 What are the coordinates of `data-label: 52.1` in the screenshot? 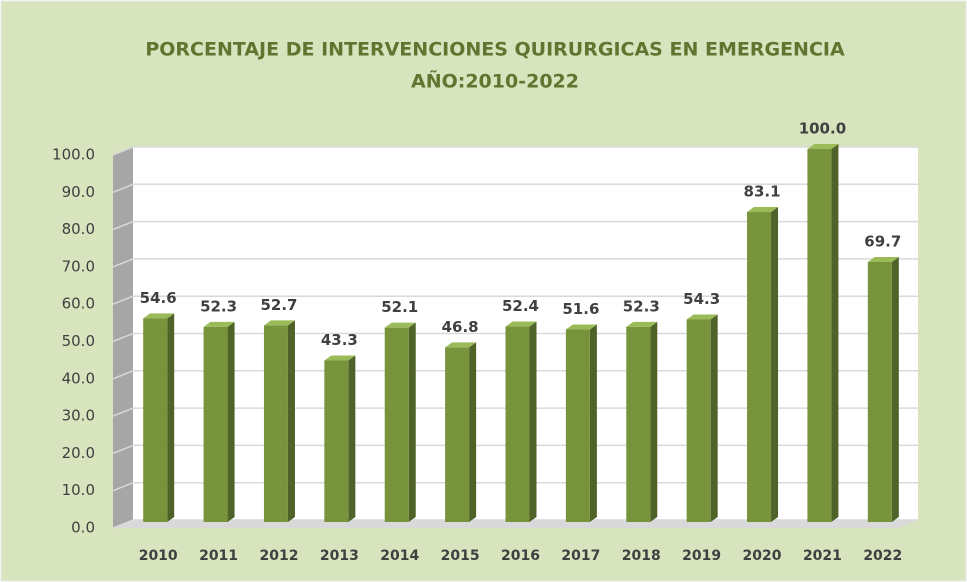 It's located at (399, 307).